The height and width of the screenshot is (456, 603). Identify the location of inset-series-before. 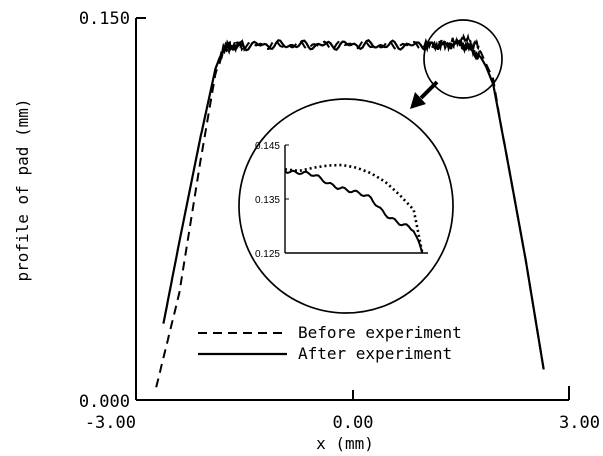
(354, 208).